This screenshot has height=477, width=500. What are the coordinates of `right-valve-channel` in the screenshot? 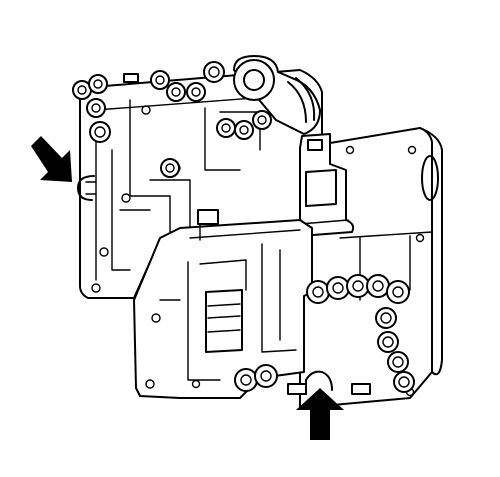 It's located at (327, 185).